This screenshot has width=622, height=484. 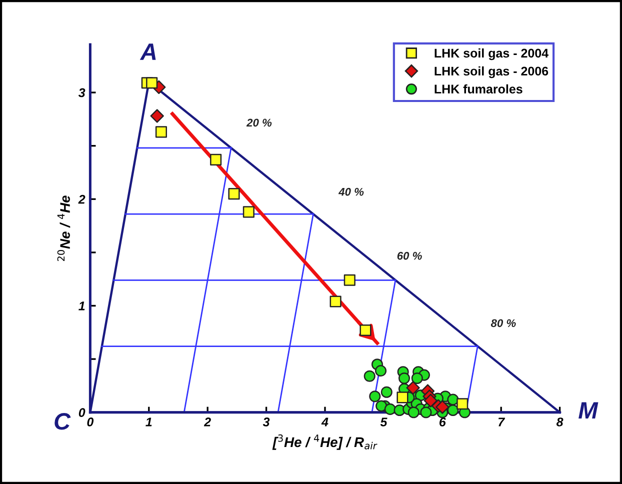 I want to click on y-axis-title: $^{20}$Ne / $^{4}$He, so click(x=63, y=229).